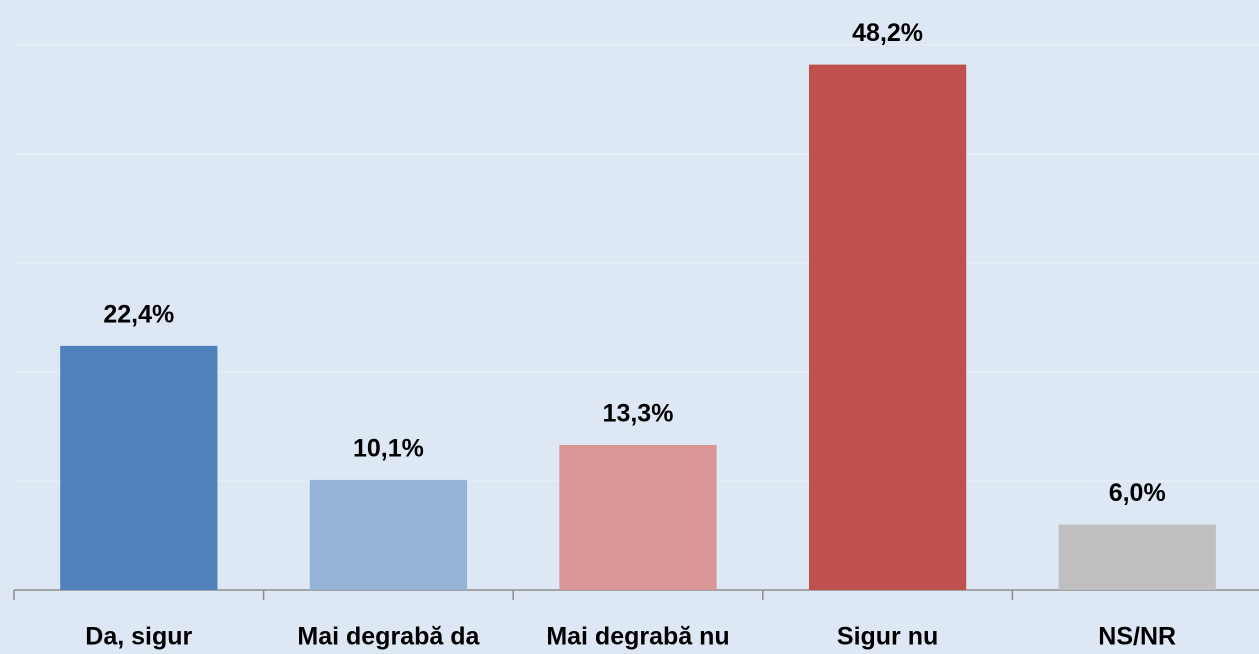 The height and width of the screenshot is (654, 1259). What do you see at coordinates (1137, 493) in the screenshot?
I see `value-label: 6,0%` at bounding box center [1137, 493].